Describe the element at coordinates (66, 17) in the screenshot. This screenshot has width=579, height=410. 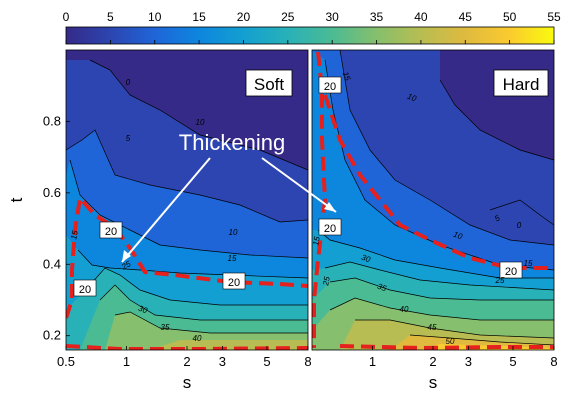
I see `colorbar-tick-label: 0` at that location.